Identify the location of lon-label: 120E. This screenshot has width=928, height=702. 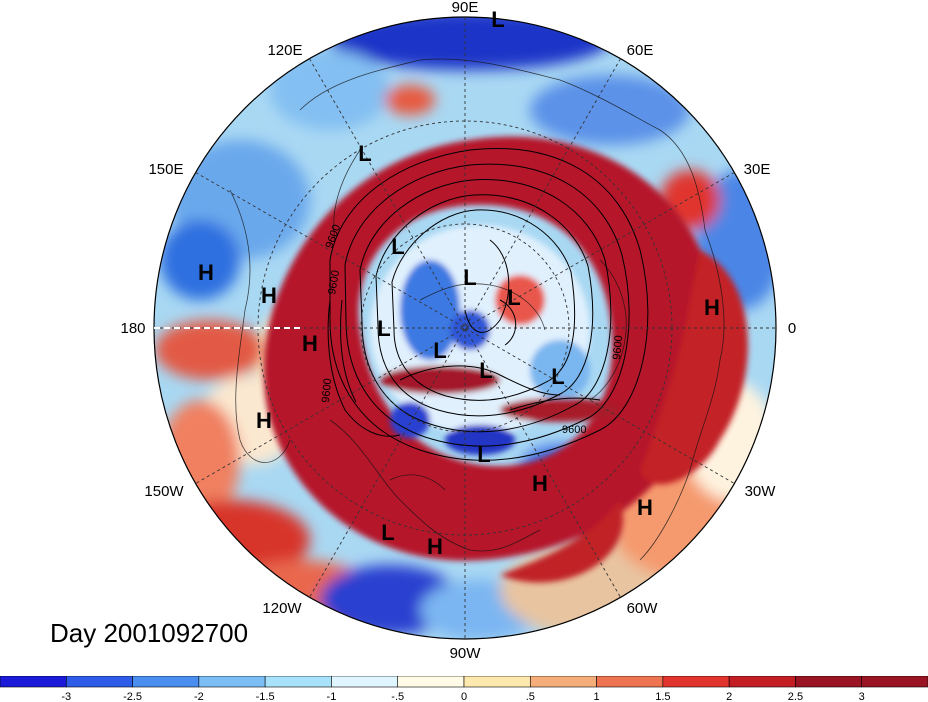
(284, 50).